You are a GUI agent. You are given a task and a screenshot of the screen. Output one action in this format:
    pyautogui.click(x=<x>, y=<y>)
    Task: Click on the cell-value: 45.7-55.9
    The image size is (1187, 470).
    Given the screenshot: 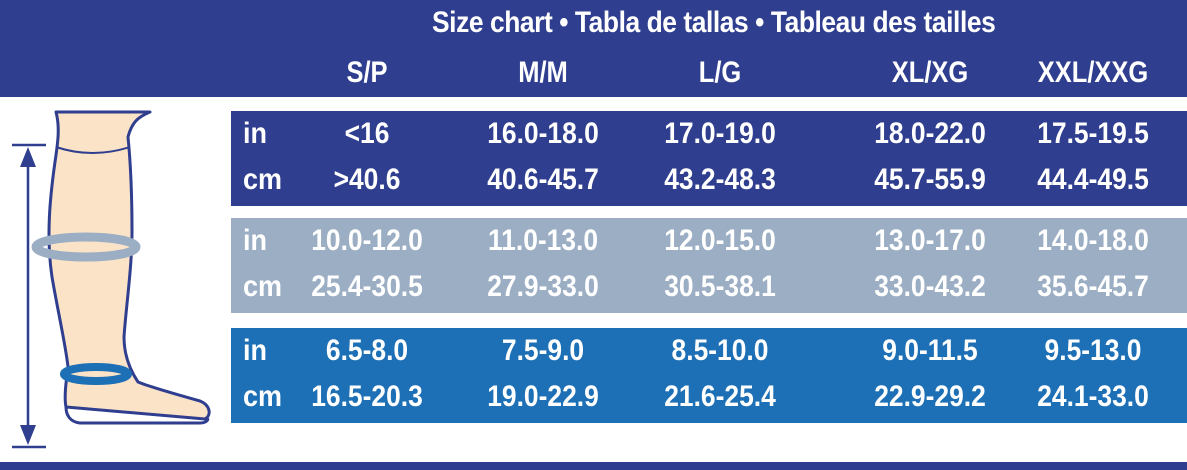 What is the action you would take?
    pyautogui.click(x=930, y=179)
    